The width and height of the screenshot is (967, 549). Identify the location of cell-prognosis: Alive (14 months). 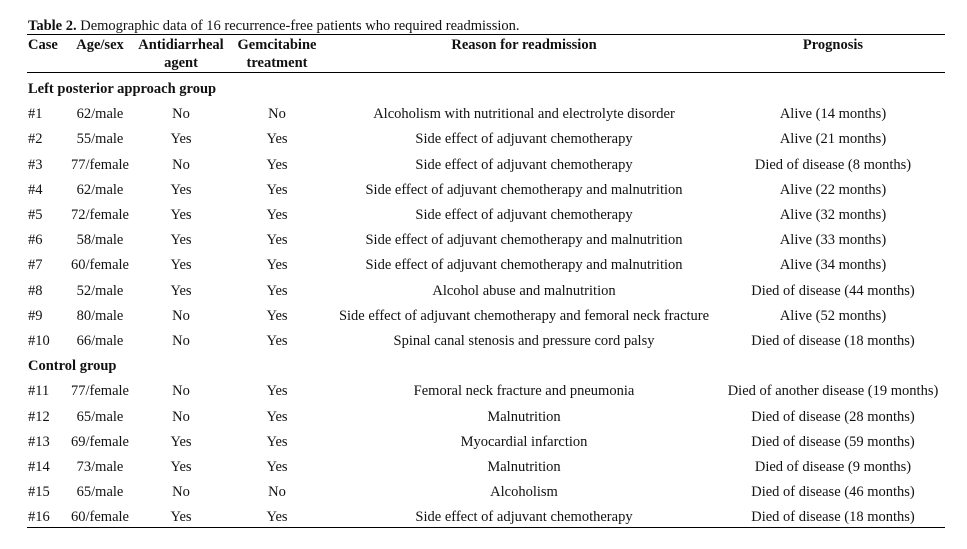
(833, 114).